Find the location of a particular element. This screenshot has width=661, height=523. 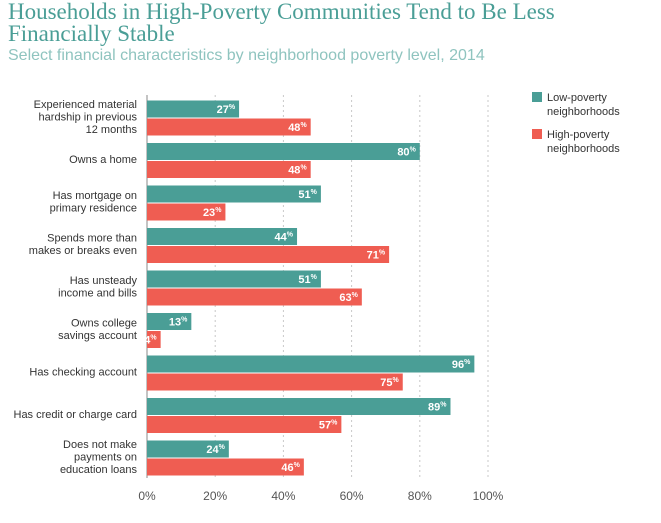

category-label: payments on is located at coordinates (105, 457).